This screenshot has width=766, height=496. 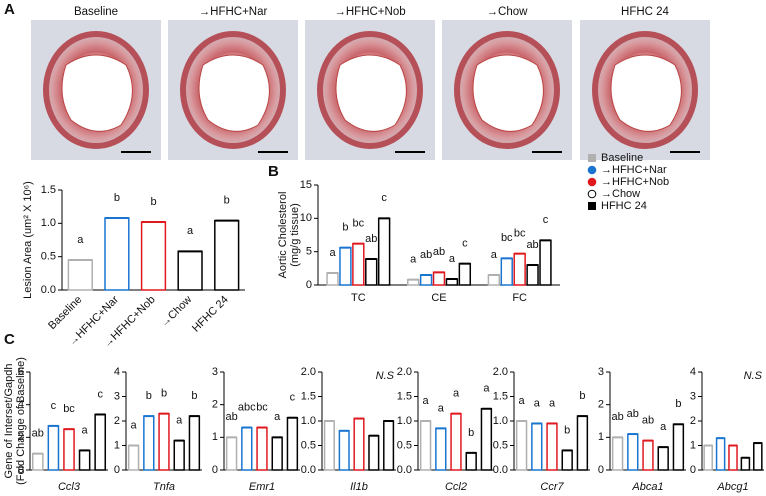 What do you see at coordinates (404, 421) in the screenshot?
I see `y-tick-label: 1.0` at bounding box center [404, 421].